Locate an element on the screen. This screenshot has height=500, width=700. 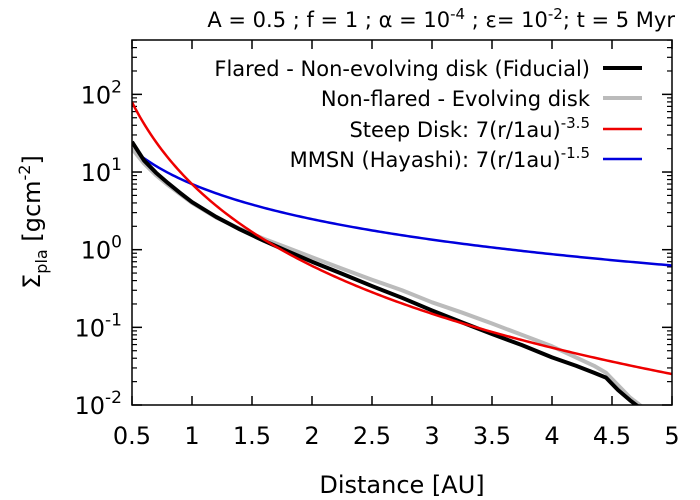
x-tick-label: 0.5 is located at coordinates (132, 436).